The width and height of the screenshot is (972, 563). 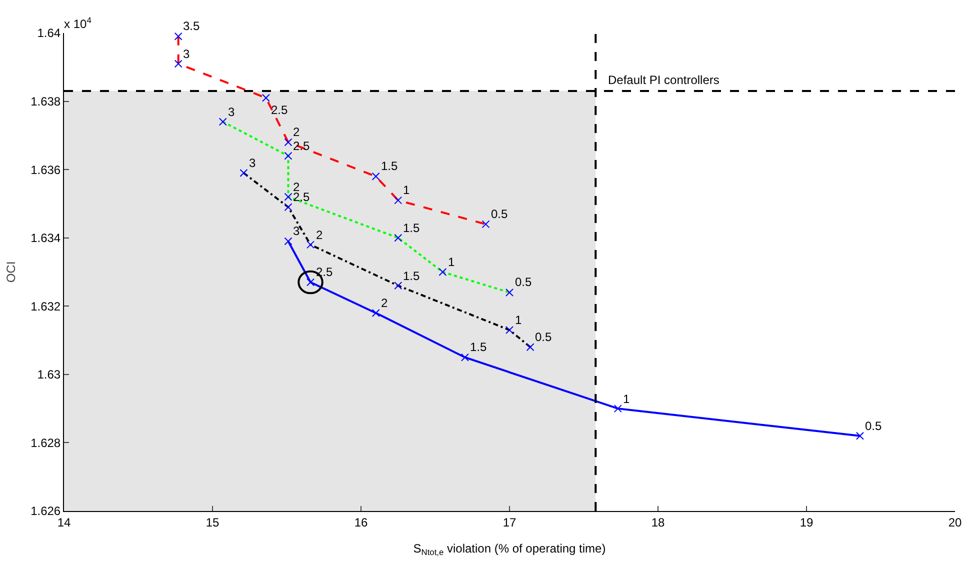 I want to click on y-tick-label: 1.63, so click(x=49, y=375).